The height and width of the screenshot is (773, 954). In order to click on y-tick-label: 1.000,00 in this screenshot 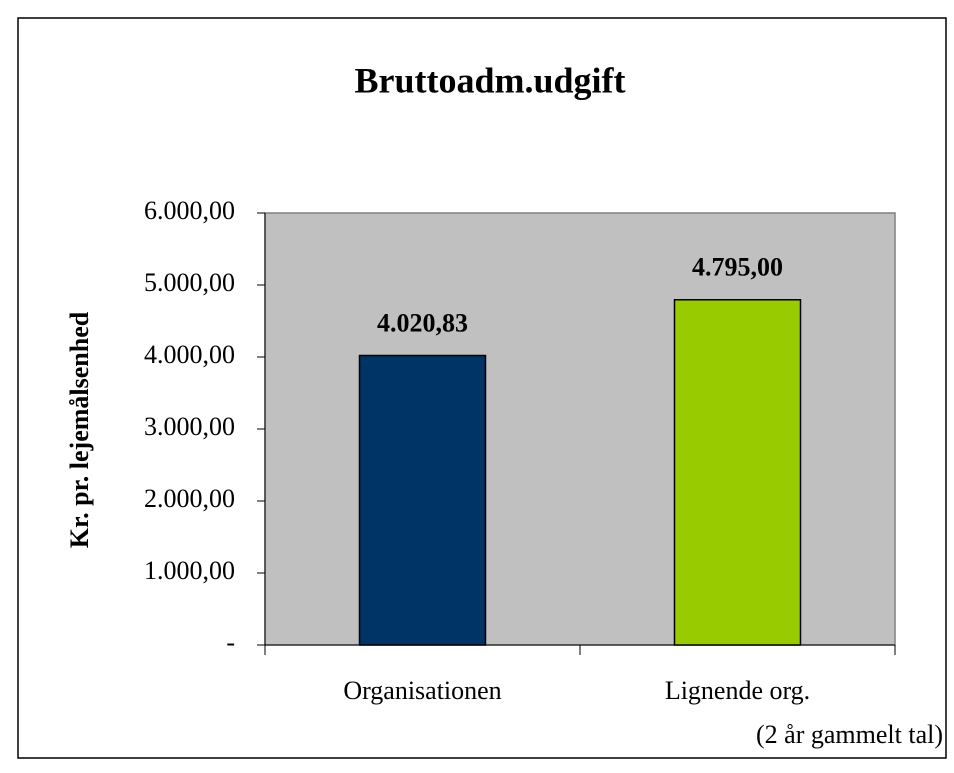, I will do `click(189, 570)`.